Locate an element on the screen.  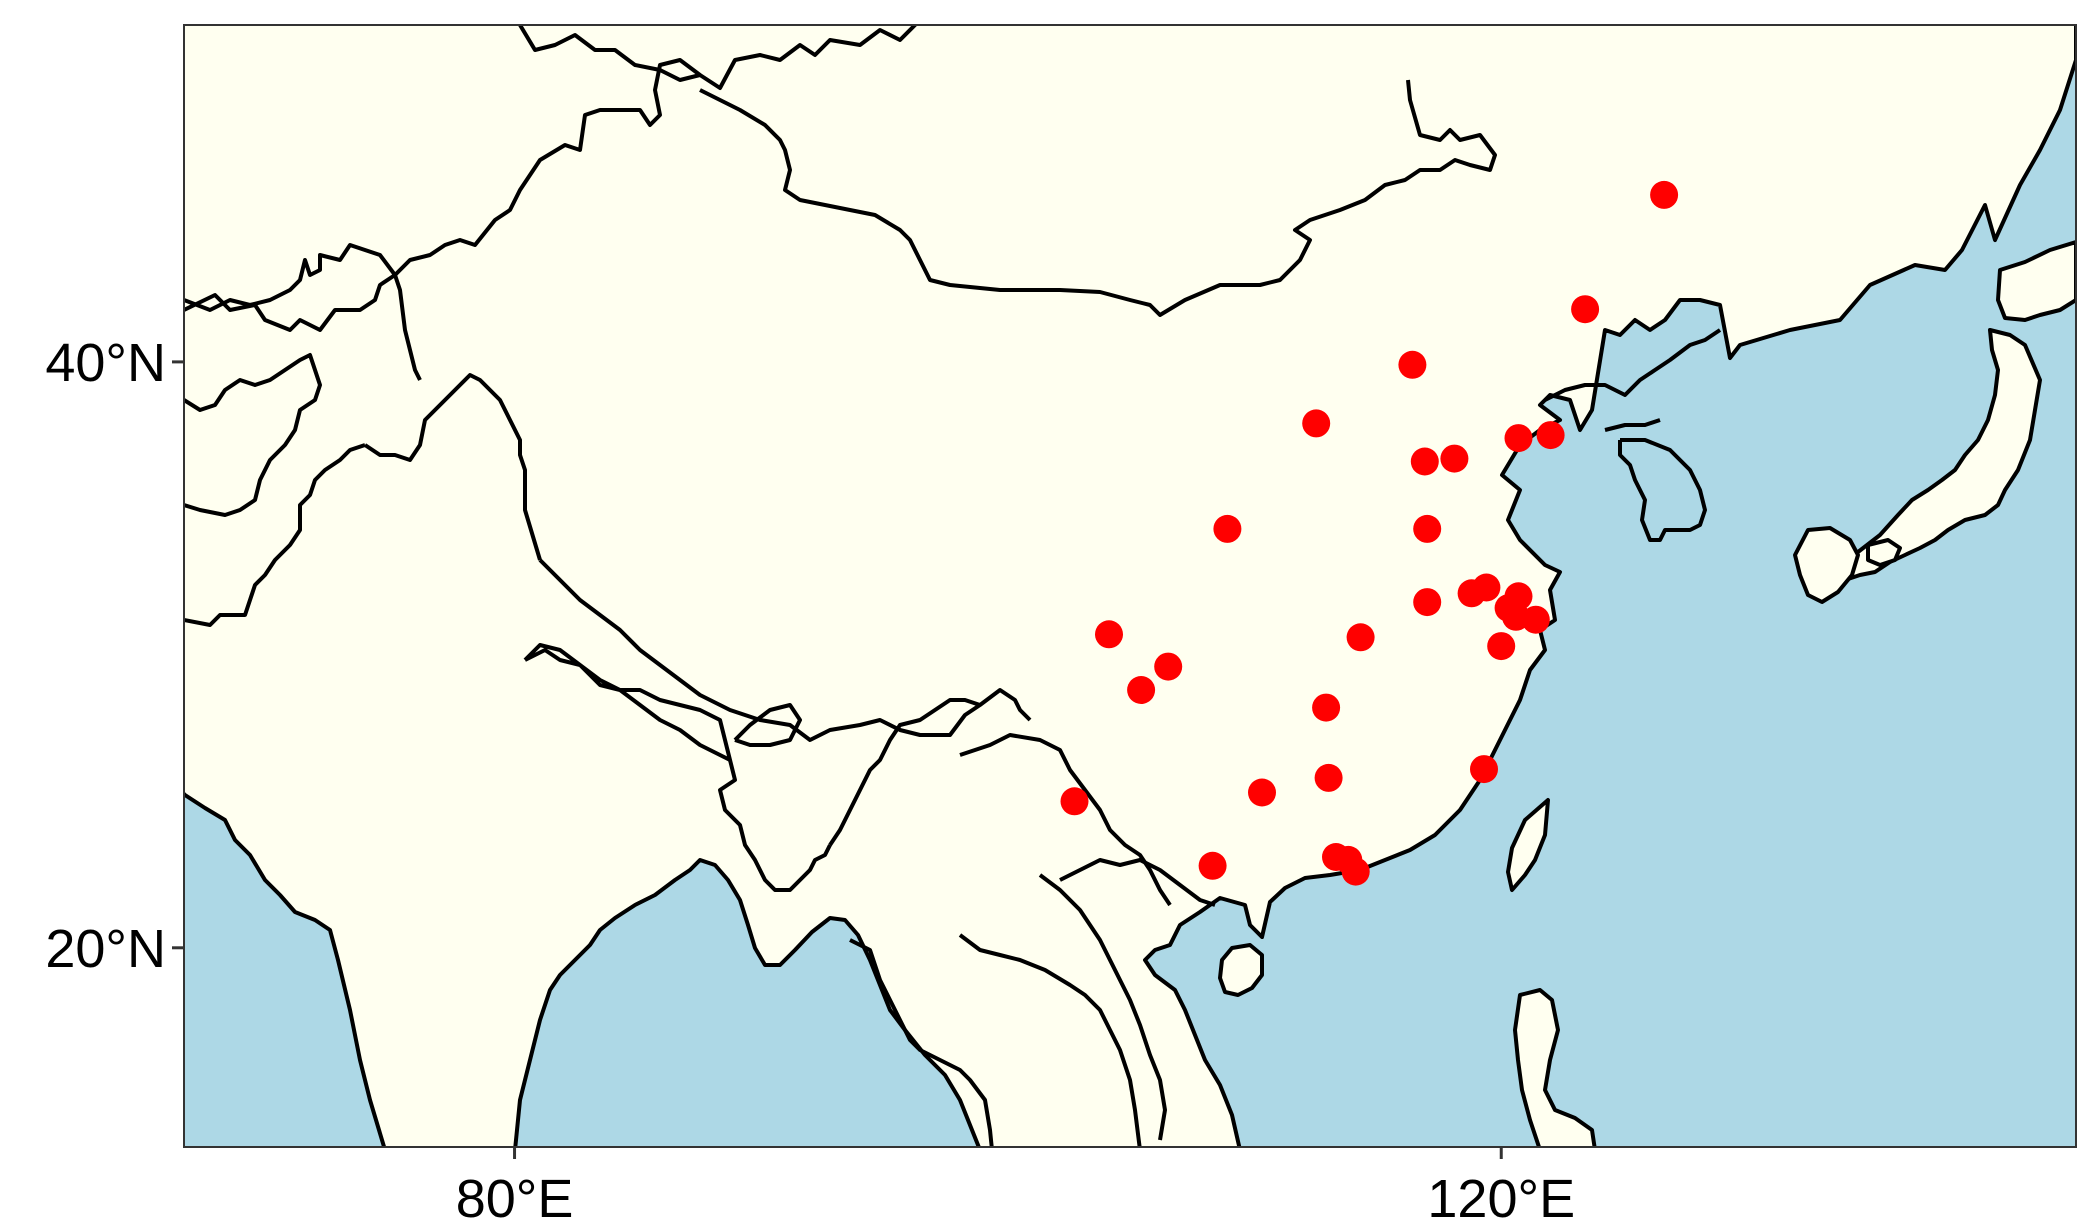
border-myanmar is located at coordinates (904, 772).